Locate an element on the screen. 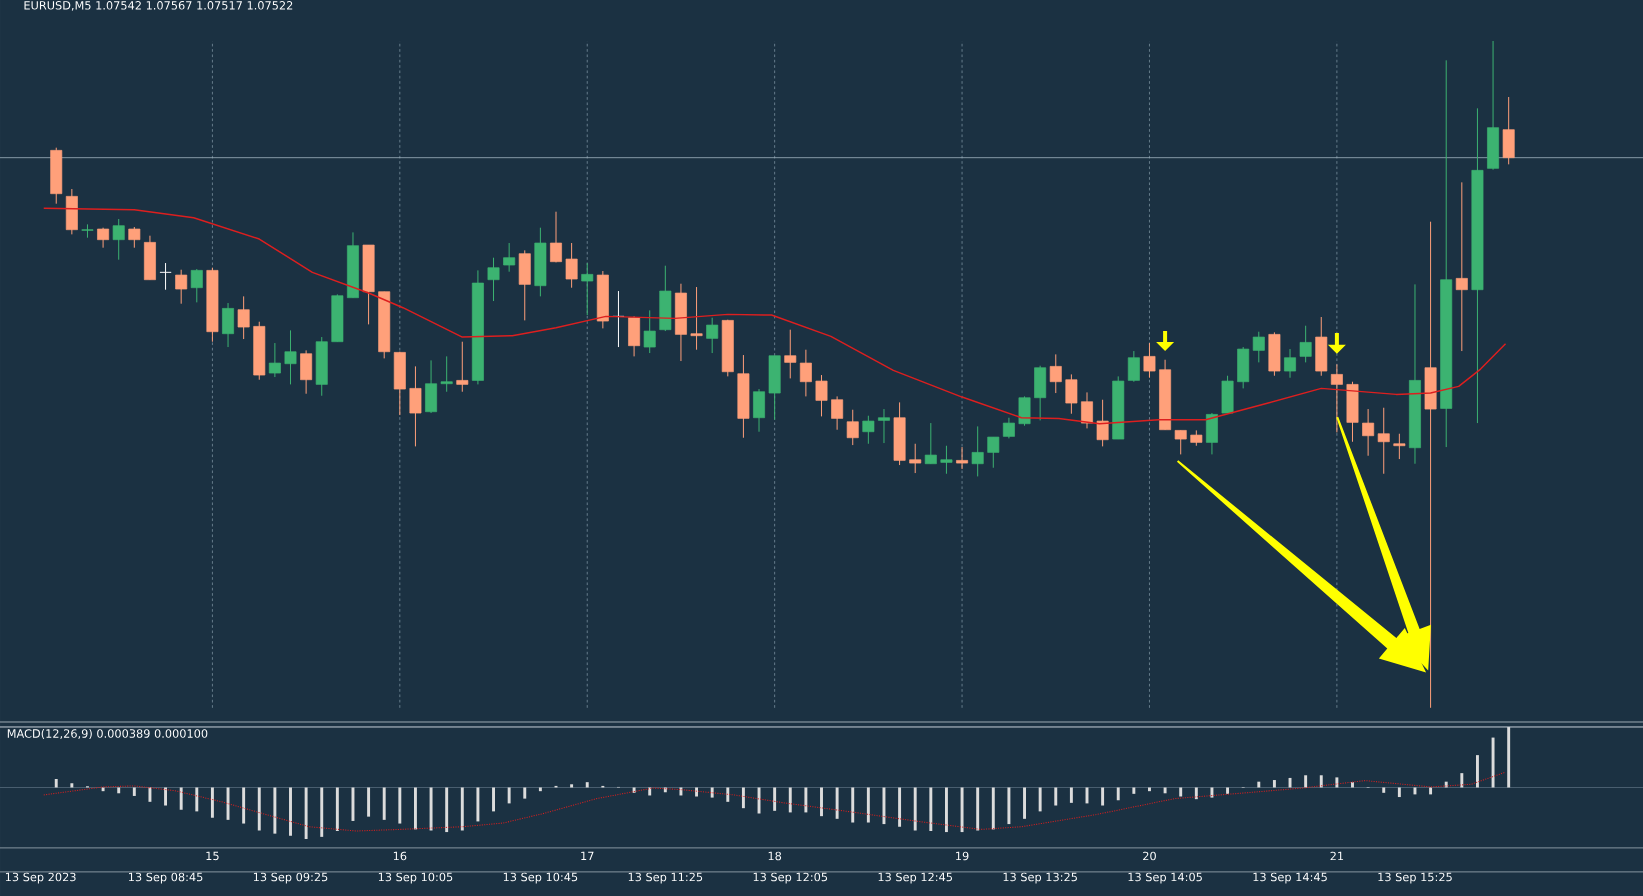  x-tick-label: 13 Sep 14:05 is located at coordinates (1165, 878).